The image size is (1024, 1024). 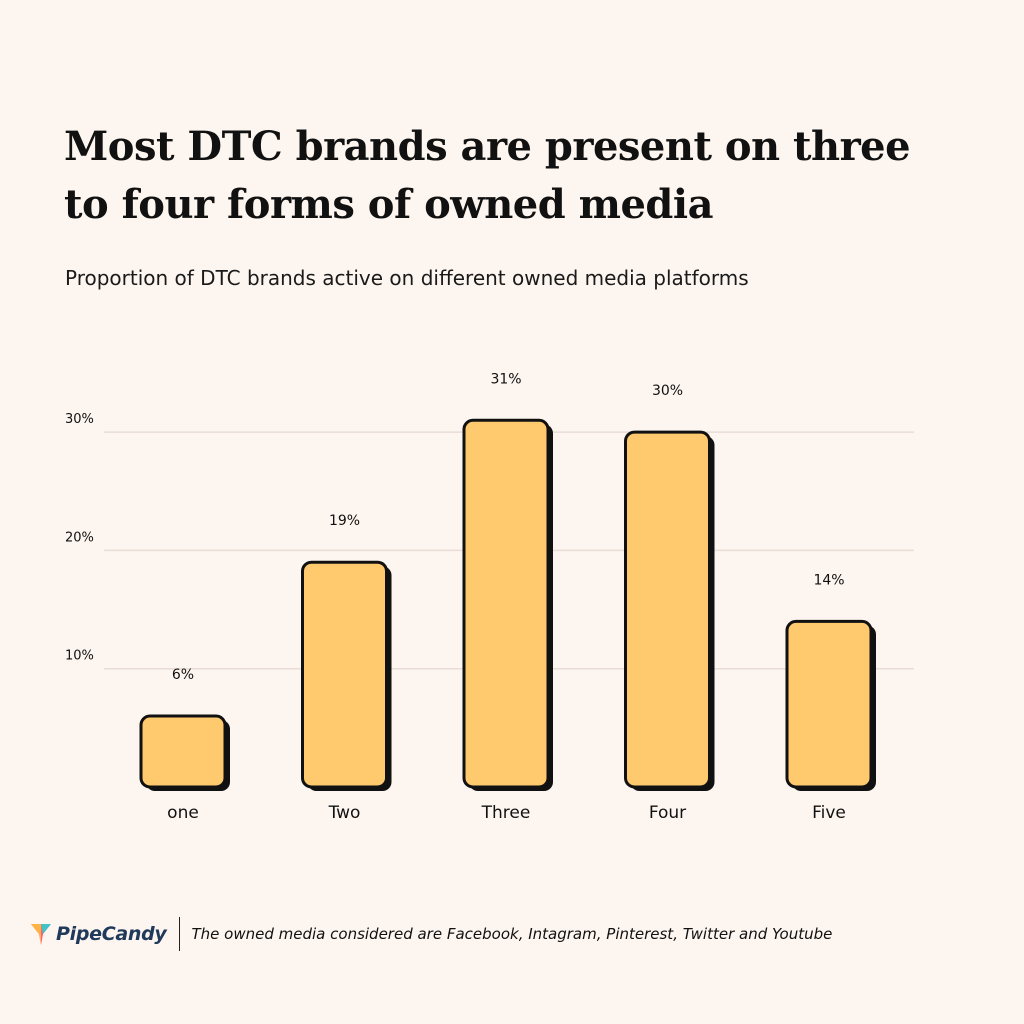 I want to click on pipecandy-logo: PipeCandy, so click(x=98, y=934).